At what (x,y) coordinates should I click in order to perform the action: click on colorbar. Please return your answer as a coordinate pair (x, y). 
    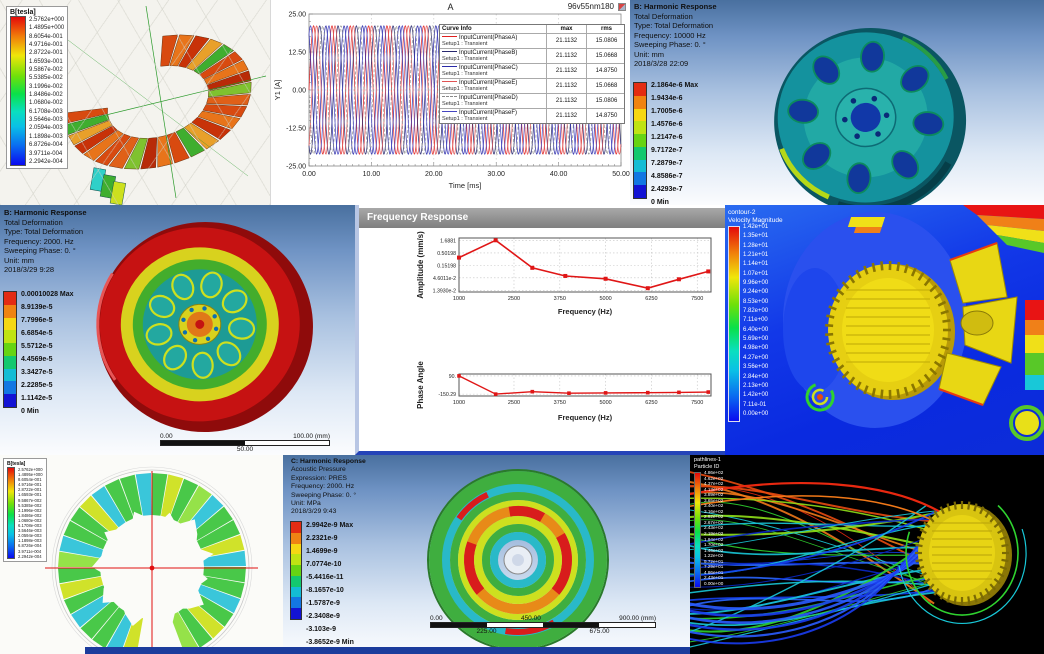
    Looking at the image, I should click on (697, 530).